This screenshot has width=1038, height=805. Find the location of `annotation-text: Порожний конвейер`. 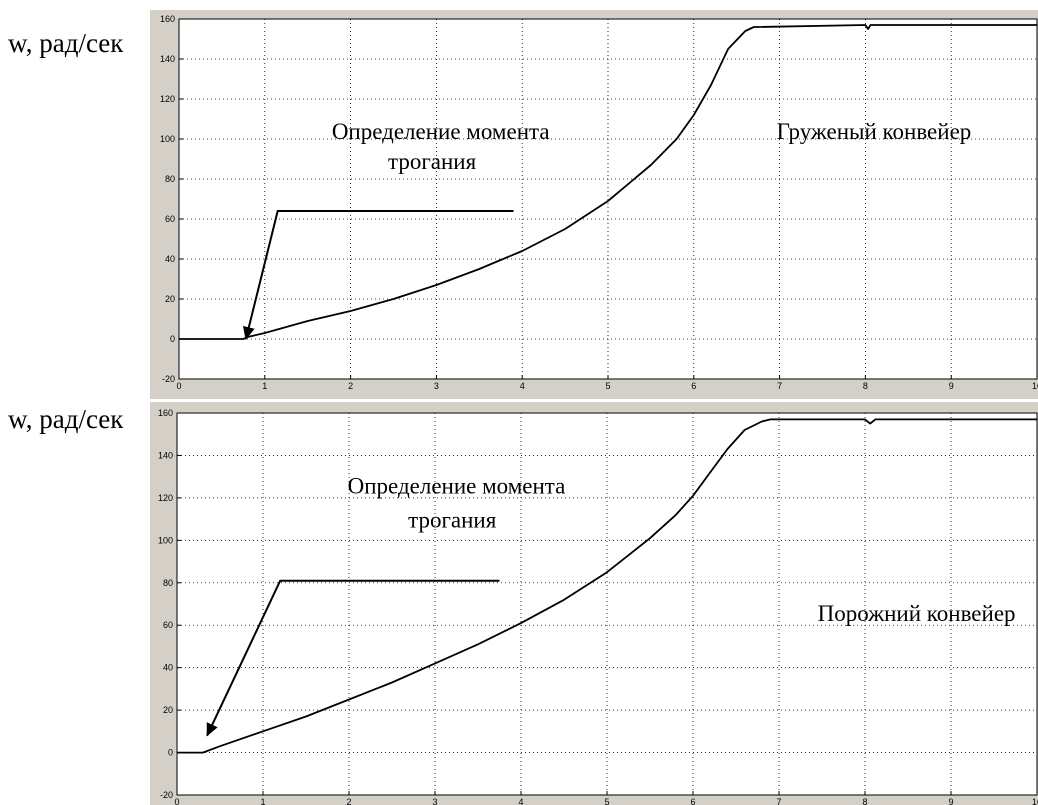

annotation-text: Порожний конвейер is located at coordinates (917, 613).